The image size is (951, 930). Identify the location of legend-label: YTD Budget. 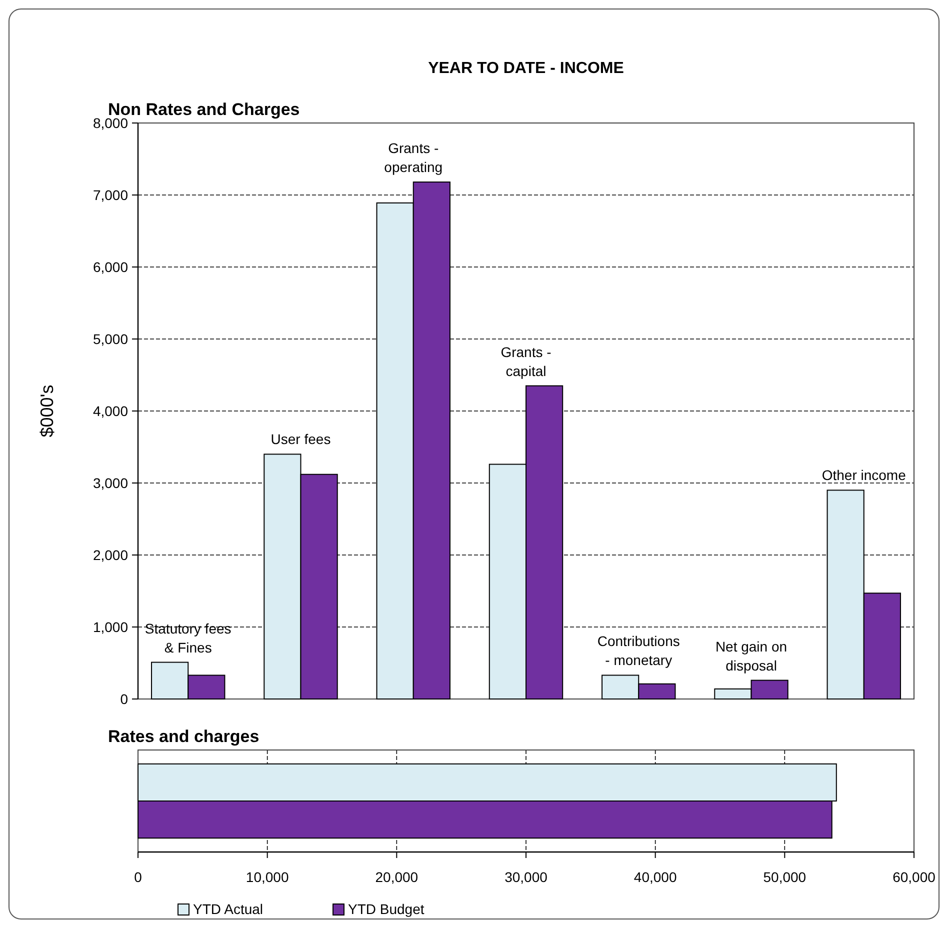
(386, 909).